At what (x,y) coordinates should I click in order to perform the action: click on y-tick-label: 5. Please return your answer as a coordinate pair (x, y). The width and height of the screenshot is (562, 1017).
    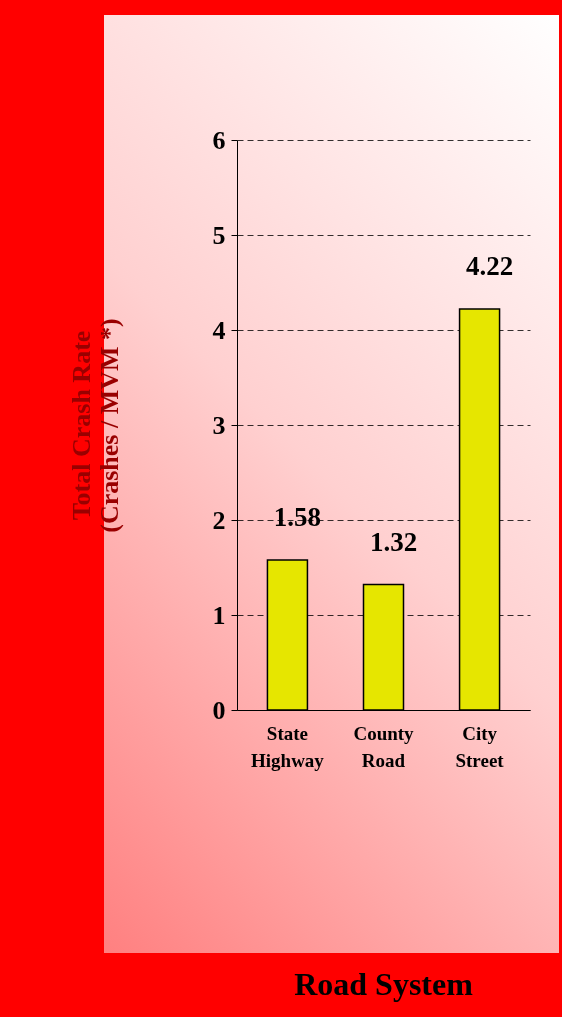
    Looking at the image, I should click on (219, 235).